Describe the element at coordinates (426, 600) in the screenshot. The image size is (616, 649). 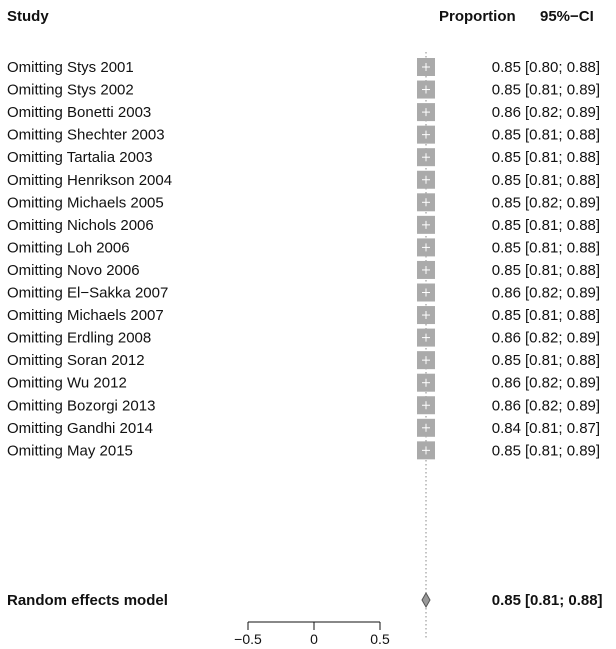
I see `summary-diamond` at that location.